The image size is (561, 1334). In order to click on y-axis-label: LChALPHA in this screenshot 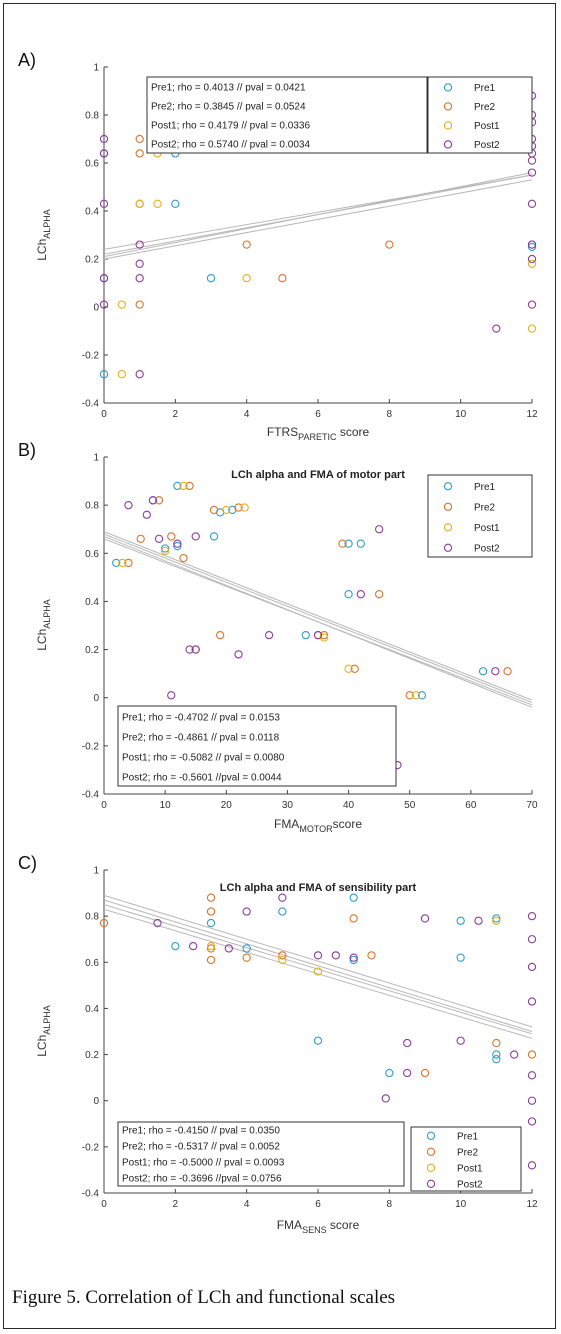, I will do `click(43, 625)`.